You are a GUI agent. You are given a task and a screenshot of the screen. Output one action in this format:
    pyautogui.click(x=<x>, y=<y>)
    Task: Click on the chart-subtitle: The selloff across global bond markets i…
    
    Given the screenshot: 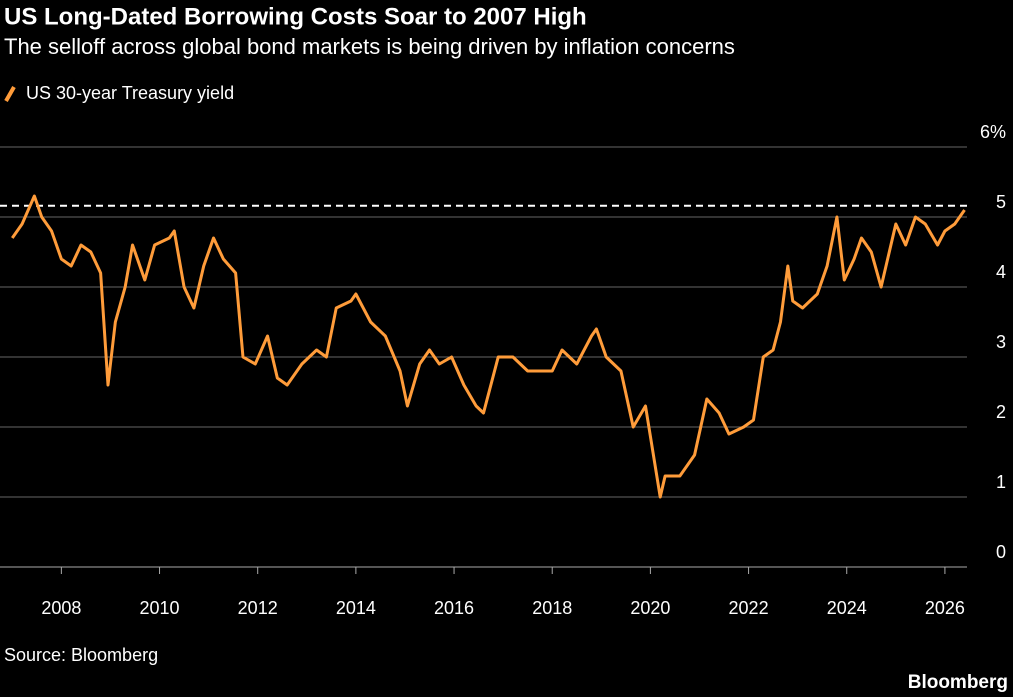 What is the action you would take?
    pyautogui.click(x=369, y=46)
    